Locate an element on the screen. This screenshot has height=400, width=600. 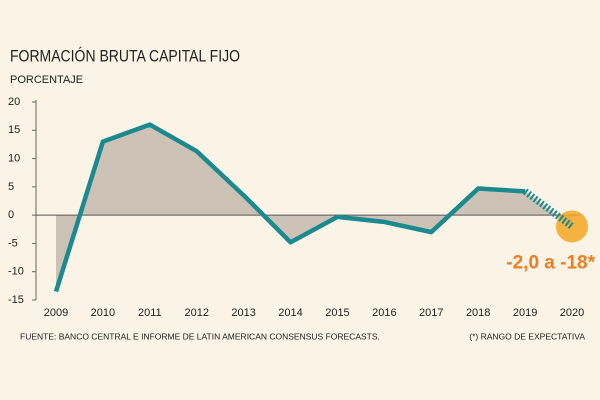
y-tick-label: 20 is located at coordinates (14, 102).